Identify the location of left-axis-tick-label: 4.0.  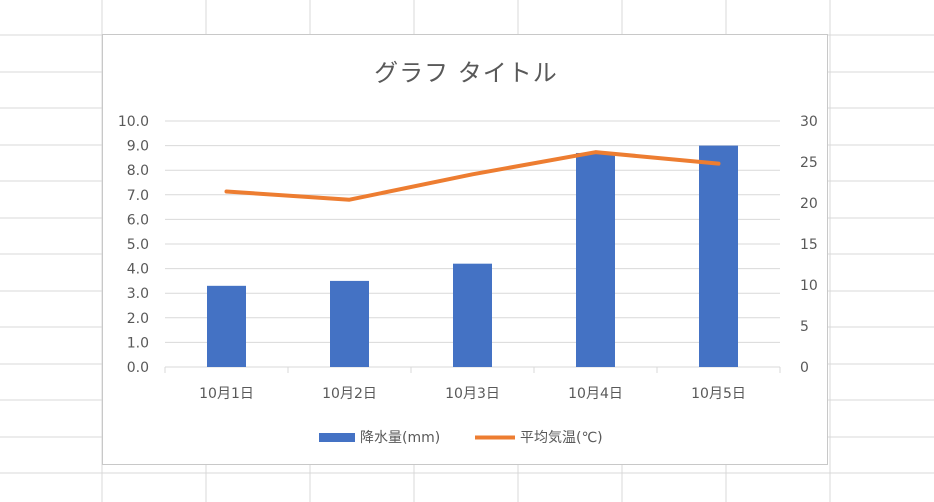
(138, 270).